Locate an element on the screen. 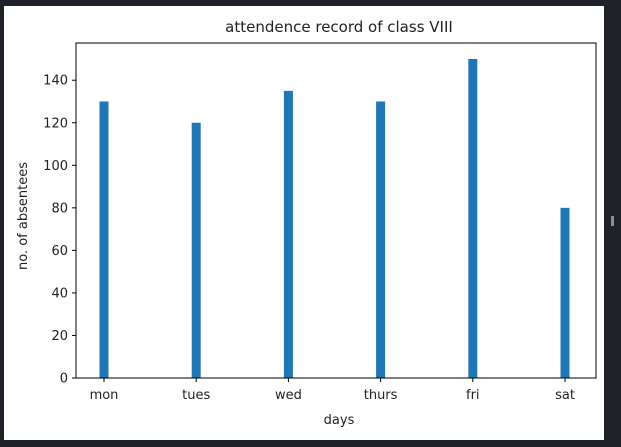  bar-thurs is located at coordinates (381, 239).